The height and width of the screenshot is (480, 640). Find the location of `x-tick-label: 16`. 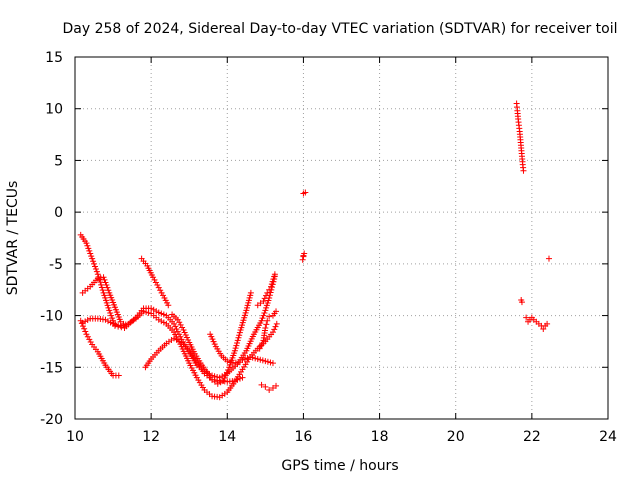

x-tick-label: 16 is located at coordinates (304, 437).